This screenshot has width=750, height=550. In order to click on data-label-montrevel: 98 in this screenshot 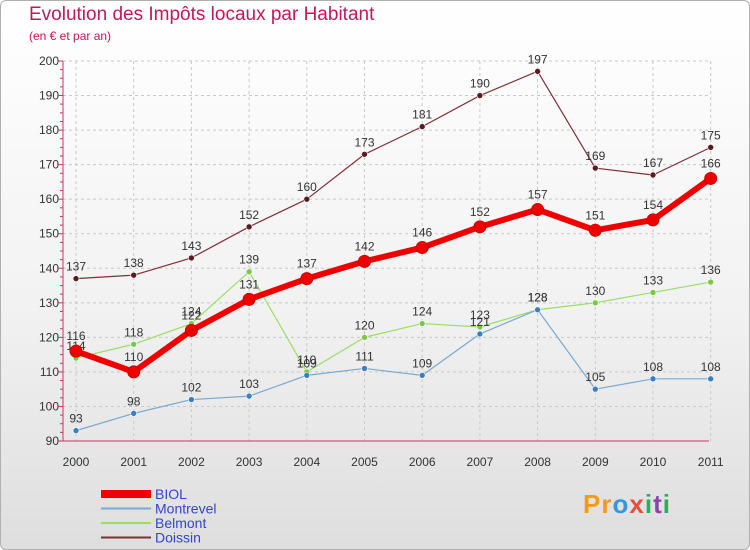, I will do `click(134, 401)`.